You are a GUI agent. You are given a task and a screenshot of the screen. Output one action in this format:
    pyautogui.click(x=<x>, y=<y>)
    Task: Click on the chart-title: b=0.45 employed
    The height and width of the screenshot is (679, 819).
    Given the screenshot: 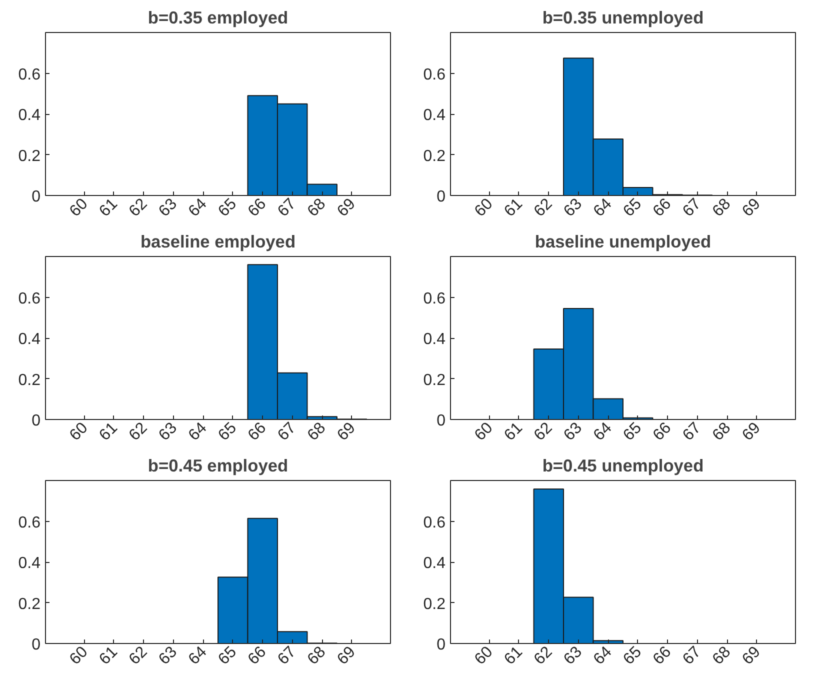 What is the action you would take?
    pyautogui.click(x=218, y=466)
    